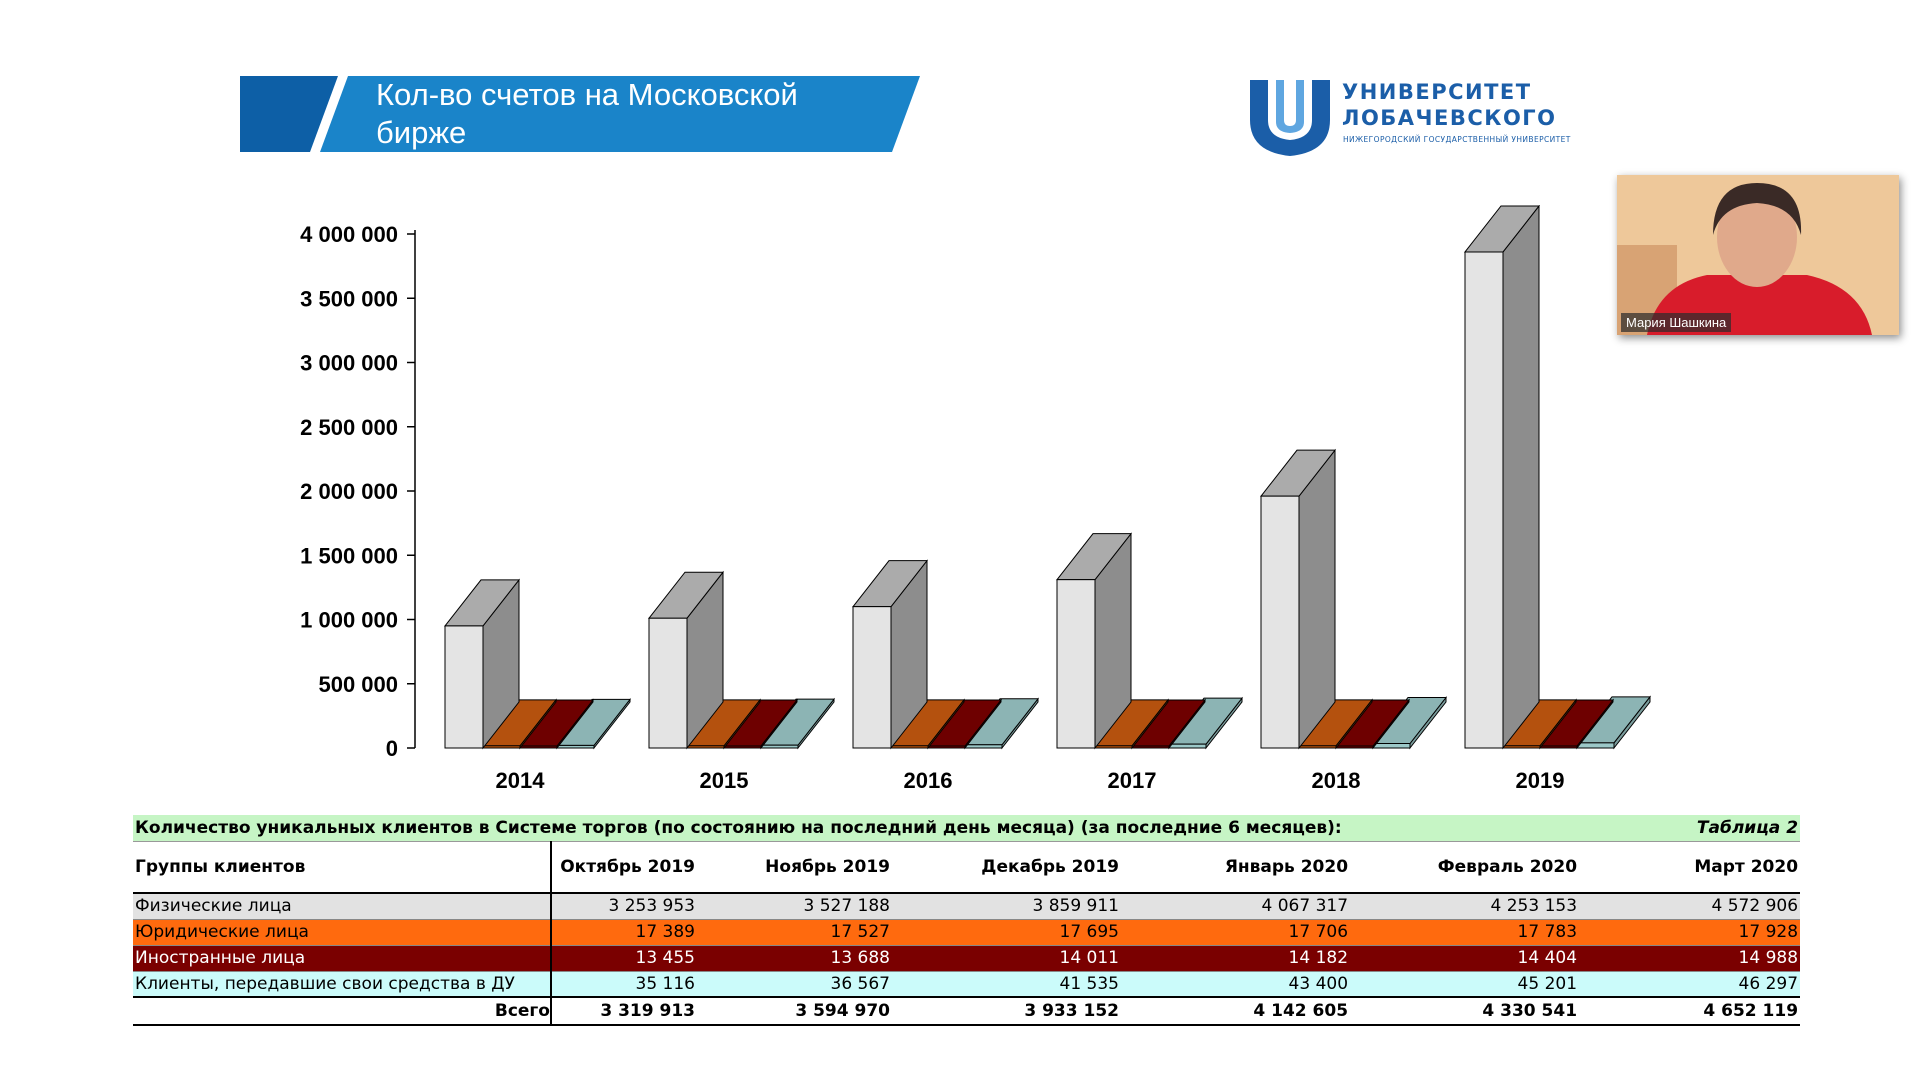 Image resolution: width=1920 pixels, height=1080 pixels. What do you see at coordinates (794, 906) in the screenshot?
I see `cell: 3 527 188` at bounding box center [794, 906].